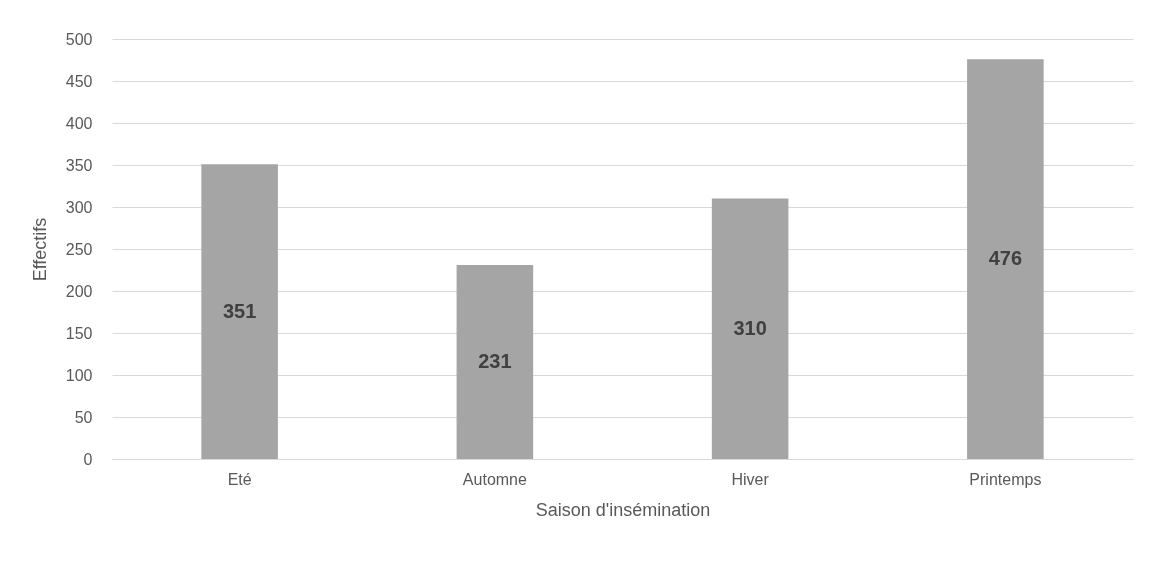 The image size is (1153, 569). What do you see at coordinates (79, 39) in the screenshot?
I see `y-tick-label: 500` at bounding box center [79, 39].